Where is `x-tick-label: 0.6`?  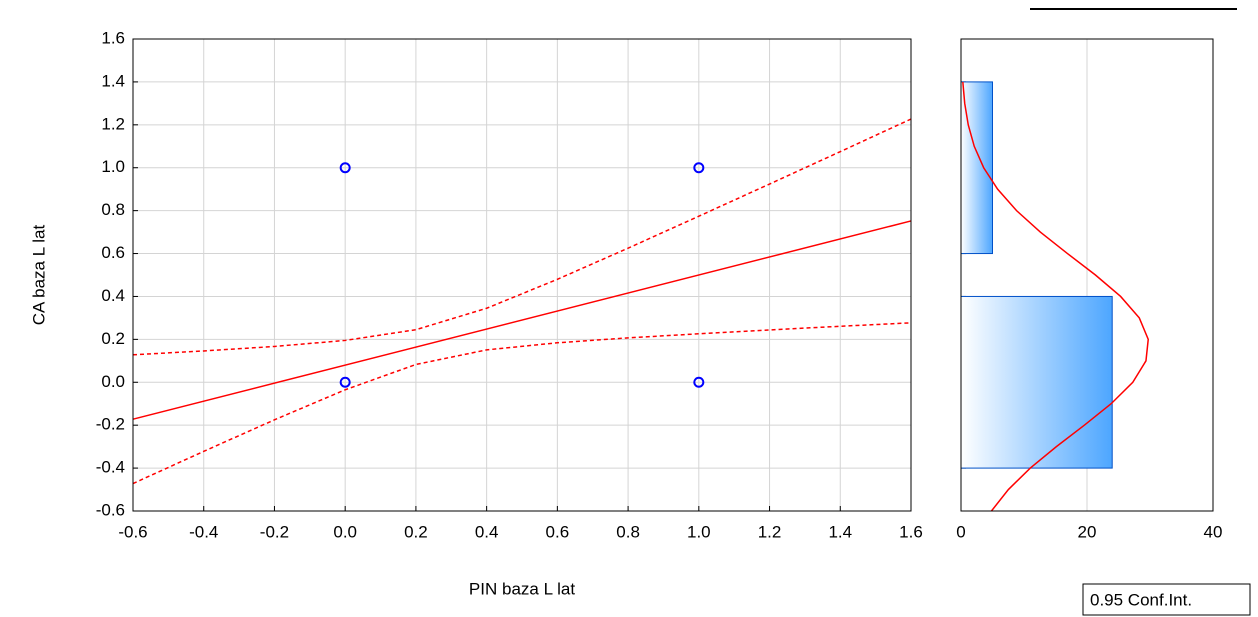
x-tick-label: 0.6 is located at coordinates (558, 531).